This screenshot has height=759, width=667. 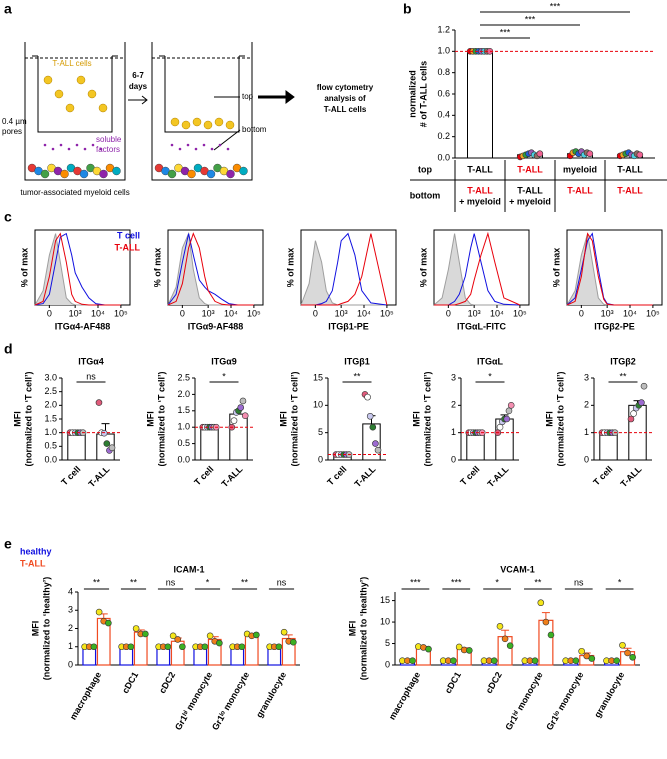 What do you see at coordinates (341, 313) in the screenshot?
I see `x-tick-label: 10³` at bounding box center [341, 313].